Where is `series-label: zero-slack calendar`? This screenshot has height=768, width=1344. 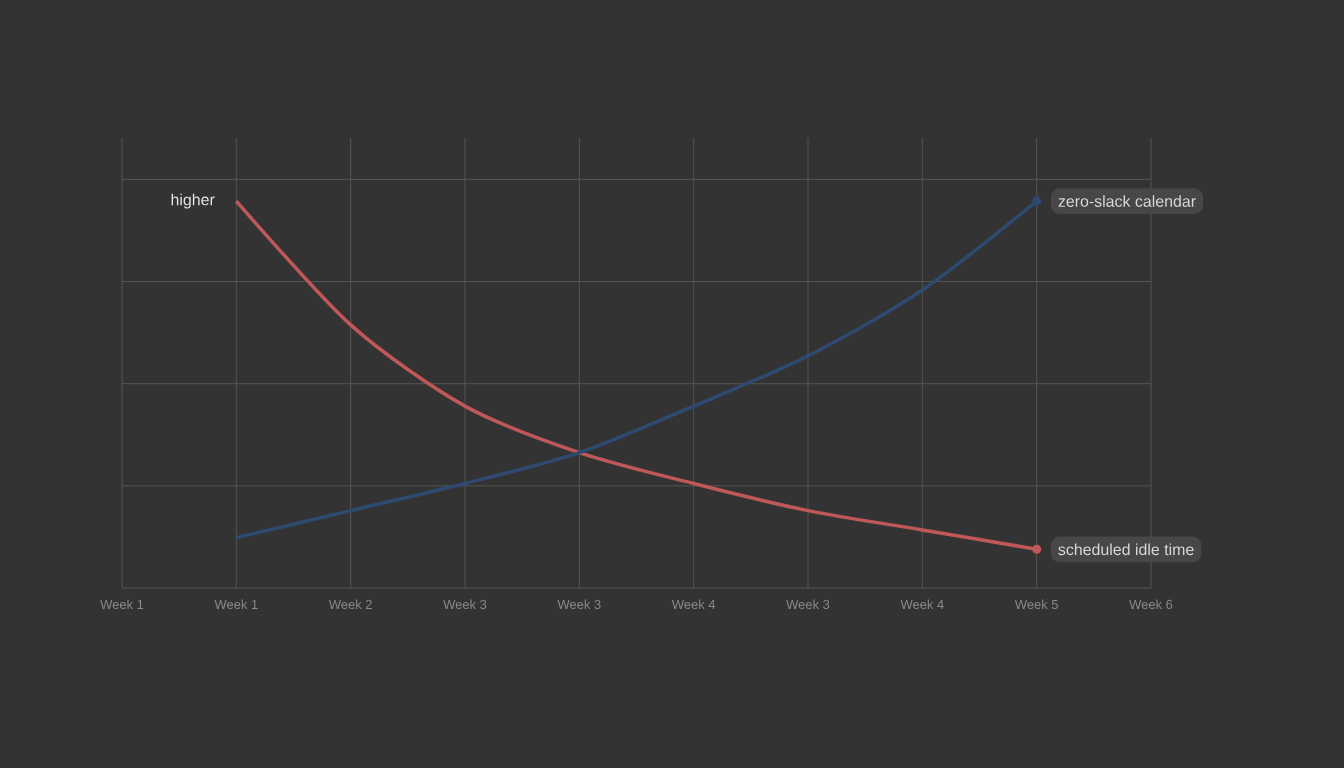 series-label: zero-slack calendar is located at coordinates (1127, 201).